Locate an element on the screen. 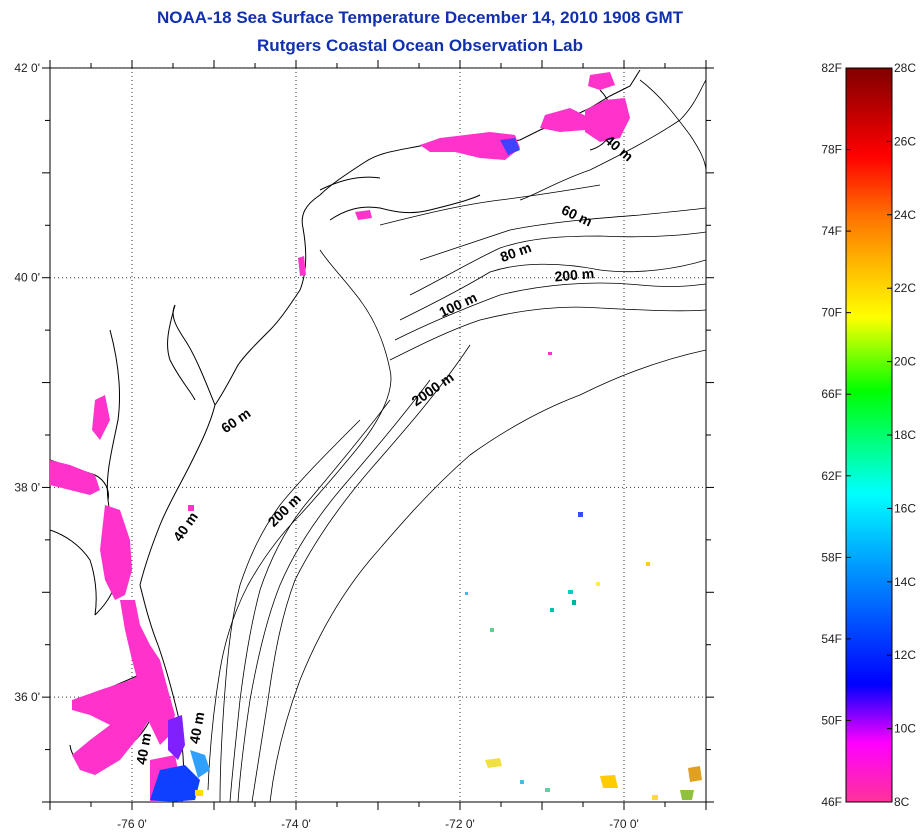 Image resolution: width=920 pixels, height=832 pixels. celsius-label: 22C is located at coordinates (905, 288).